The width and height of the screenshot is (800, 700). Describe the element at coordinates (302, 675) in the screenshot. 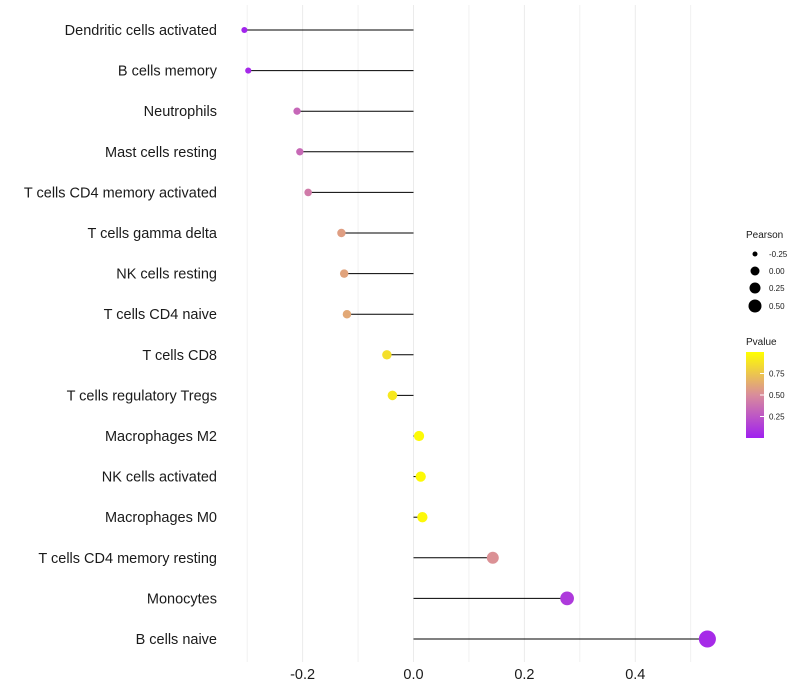

I see `x-tick-label: -0.2` at that location.